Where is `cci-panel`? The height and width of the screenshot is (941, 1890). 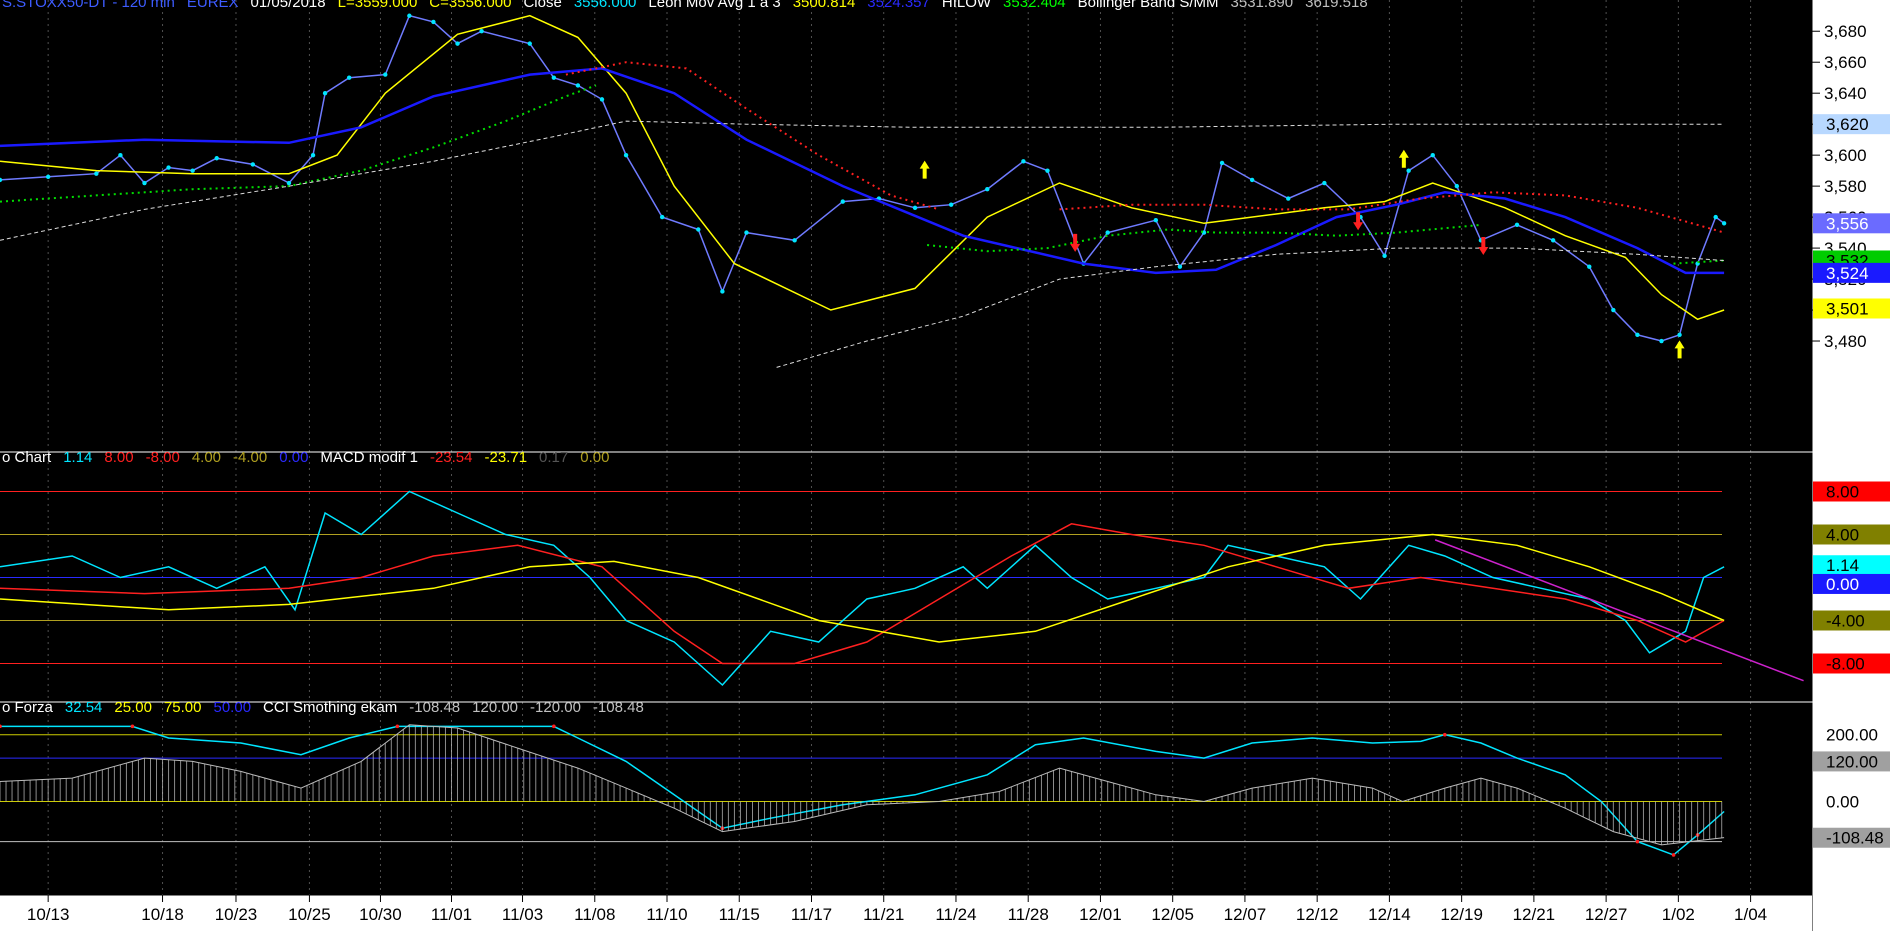 cci-panel is located at coordinates (862, 790).